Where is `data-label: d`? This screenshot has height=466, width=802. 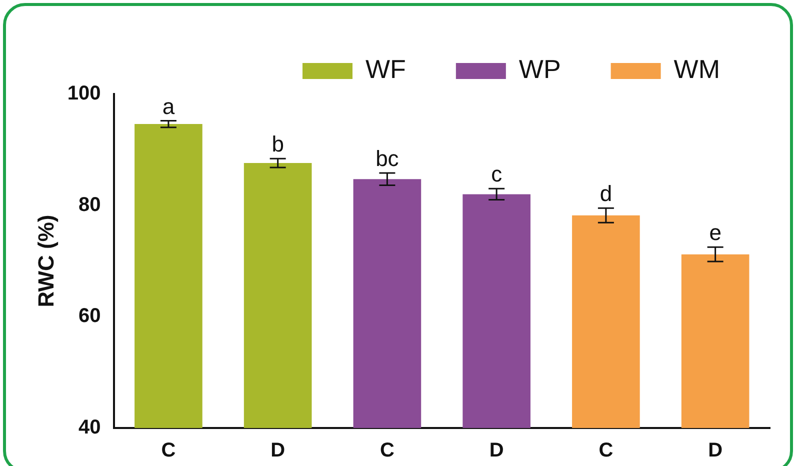 data-label: d is located at coordinates (606, 193).